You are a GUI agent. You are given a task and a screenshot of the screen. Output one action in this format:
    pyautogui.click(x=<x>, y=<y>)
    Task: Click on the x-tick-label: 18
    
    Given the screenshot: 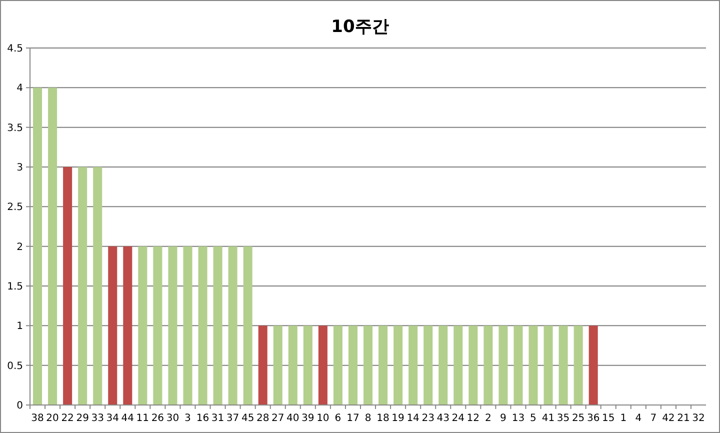 What is the action you would take?
    pyautogui.click(x=383, y=418)
    